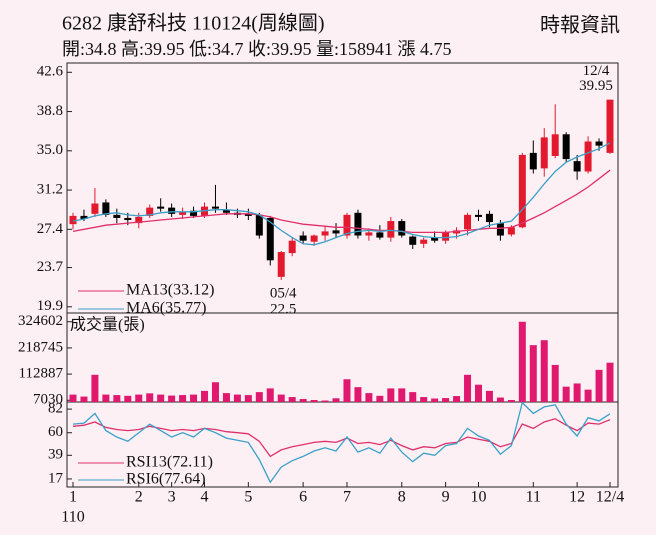 The width and height of the screenshot is (656, 535). Describe the element at coordinates (596, 71) in the screenshot. I see `annotation: 12/4` at that location.